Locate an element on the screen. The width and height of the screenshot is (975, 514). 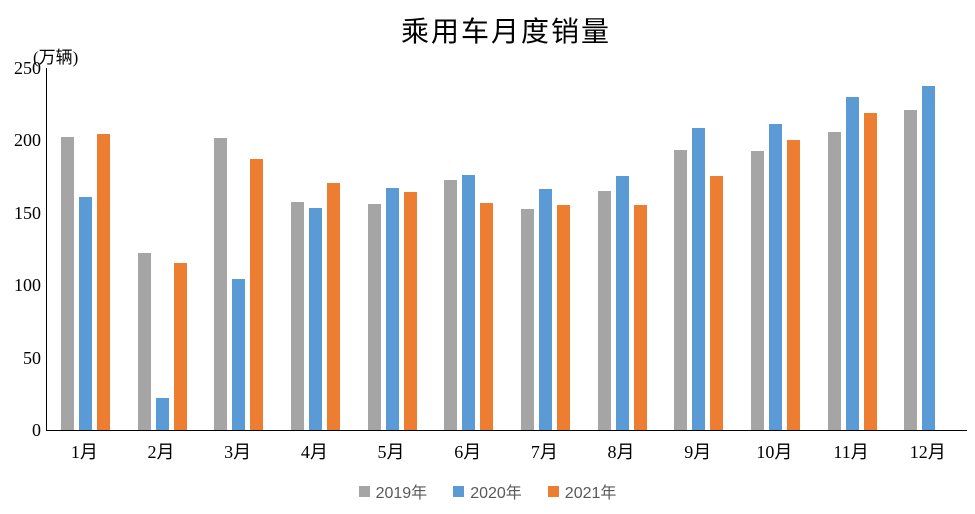
bar-2019年-8月 is located at coordinates (604, 310).